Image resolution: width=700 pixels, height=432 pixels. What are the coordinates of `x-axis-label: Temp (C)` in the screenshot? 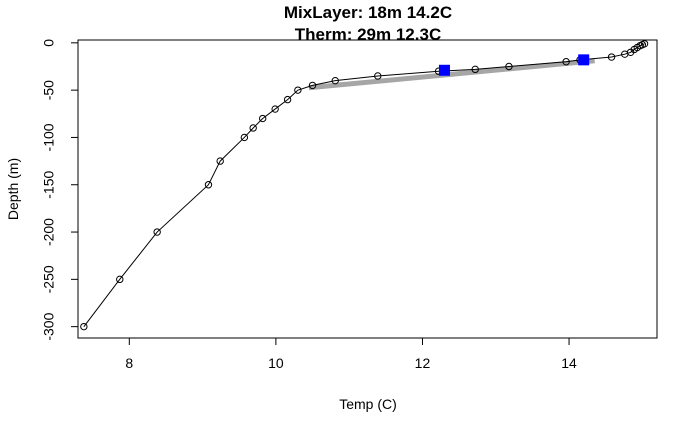 It's located at (368, 404).